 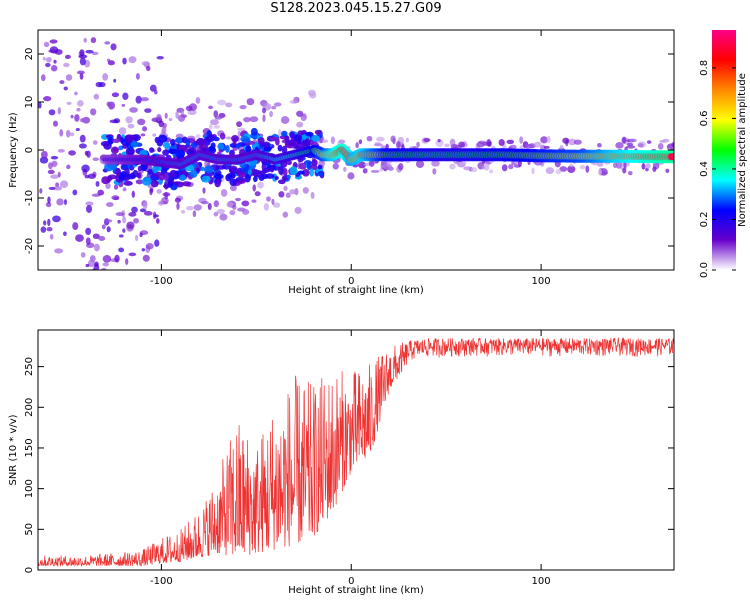 I want to click on colorbar-tick-label: 0.0, so click(x=704, y=270).